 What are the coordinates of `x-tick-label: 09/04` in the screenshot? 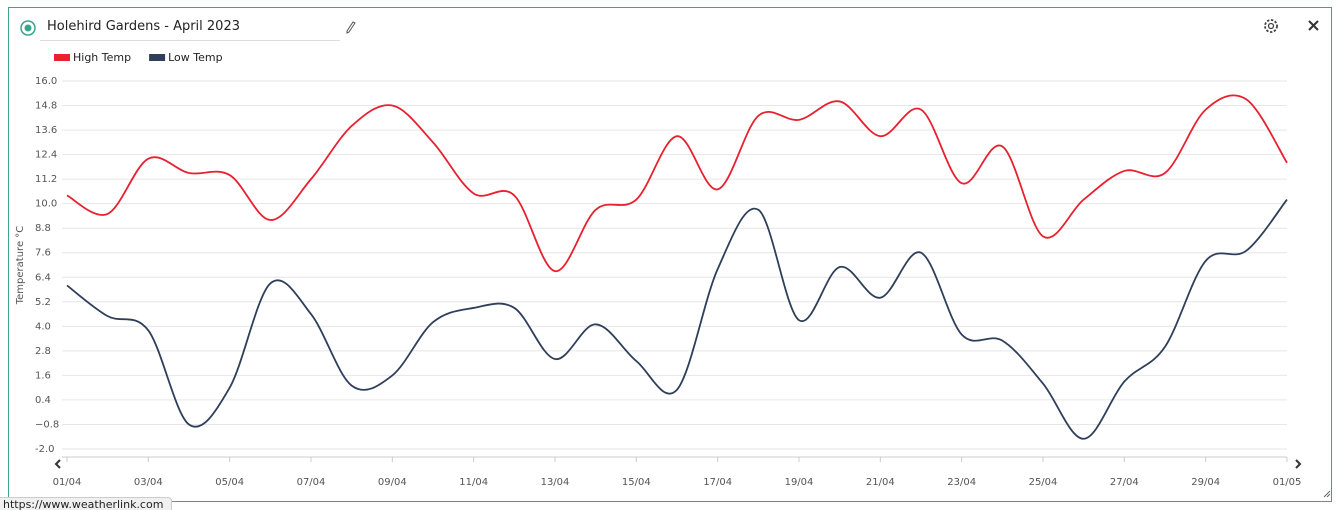 It's located at (392, 482).